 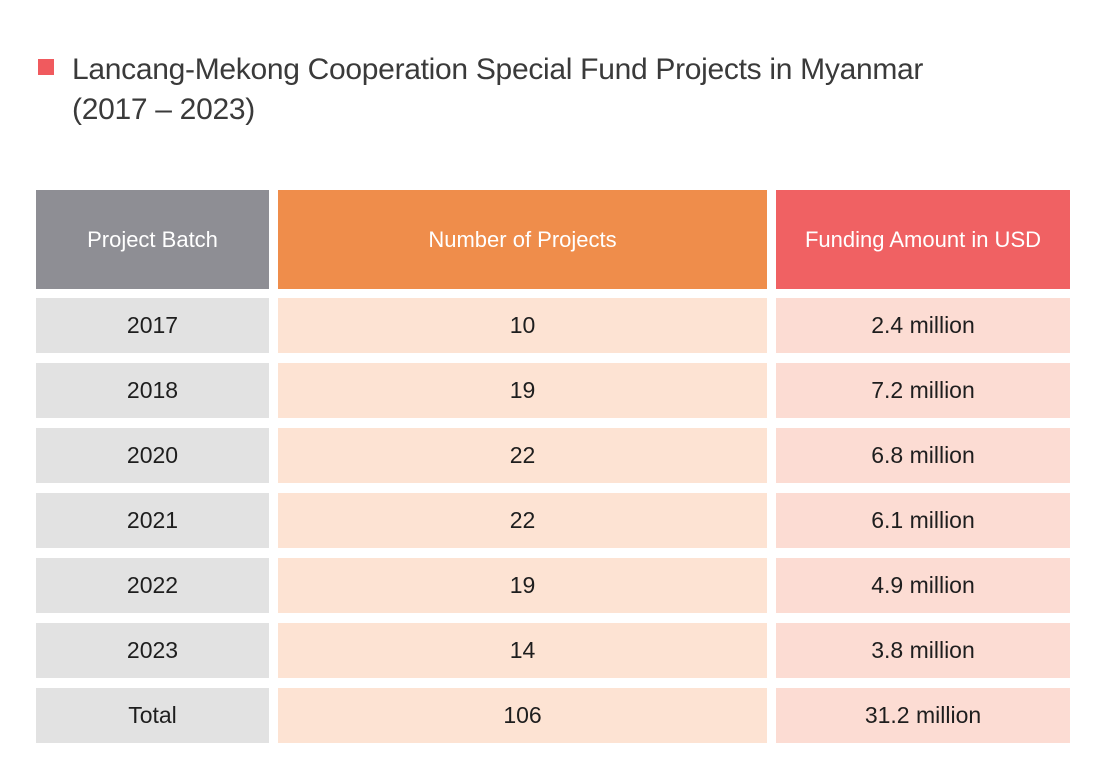 I want to click on header-funding-amount: Funding Amount in USD, so click(x=923, y=239).